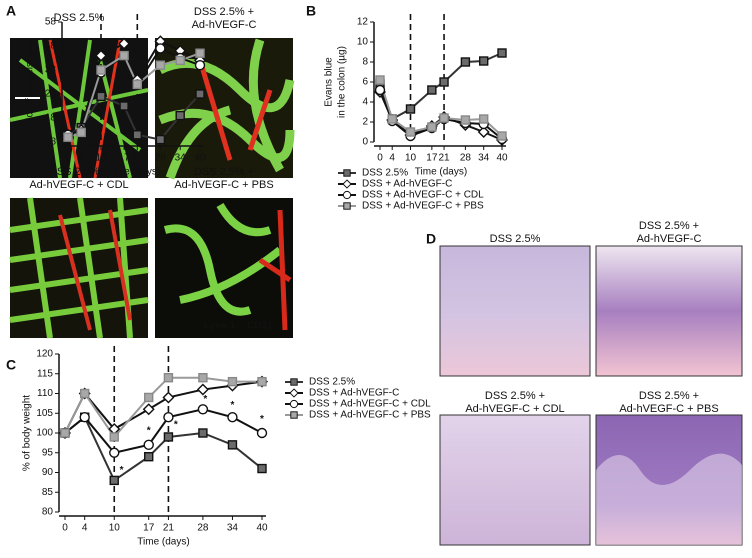  Describe the element at coordinates (85, 528) in the screenshot. I see `x-tick-label: 4` at that location.